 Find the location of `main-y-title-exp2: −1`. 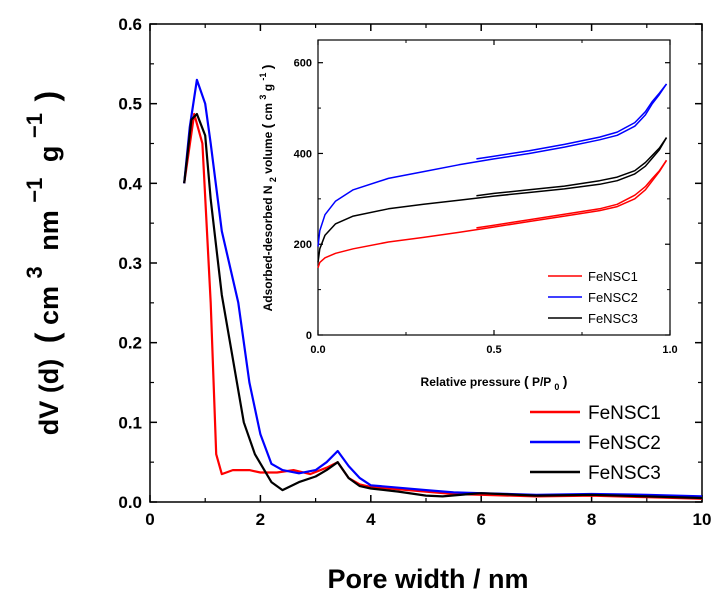

main-y-title-exp2: −1 is located at coordinates (34, 190).